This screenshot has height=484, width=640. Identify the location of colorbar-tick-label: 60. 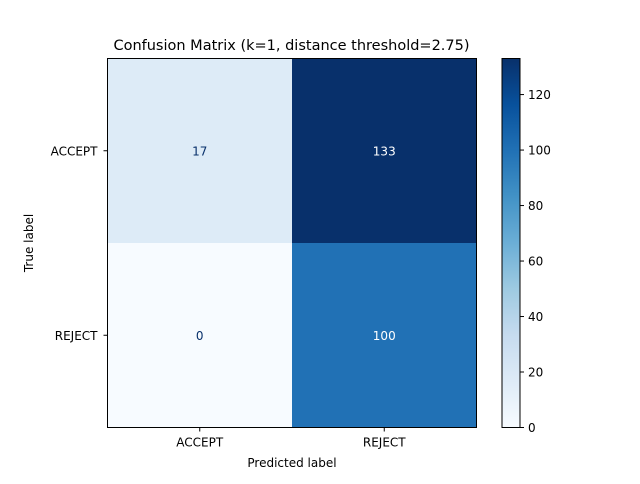
(535, 262).